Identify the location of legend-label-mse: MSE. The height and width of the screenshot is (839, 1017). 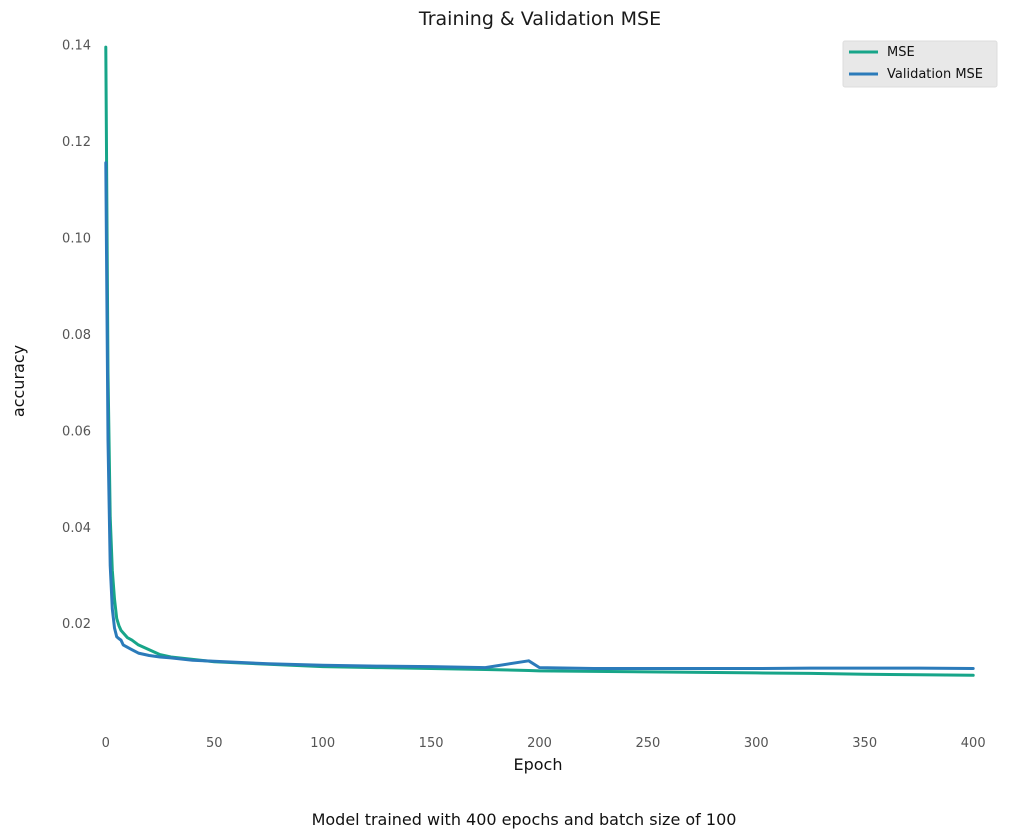
(901, 52).